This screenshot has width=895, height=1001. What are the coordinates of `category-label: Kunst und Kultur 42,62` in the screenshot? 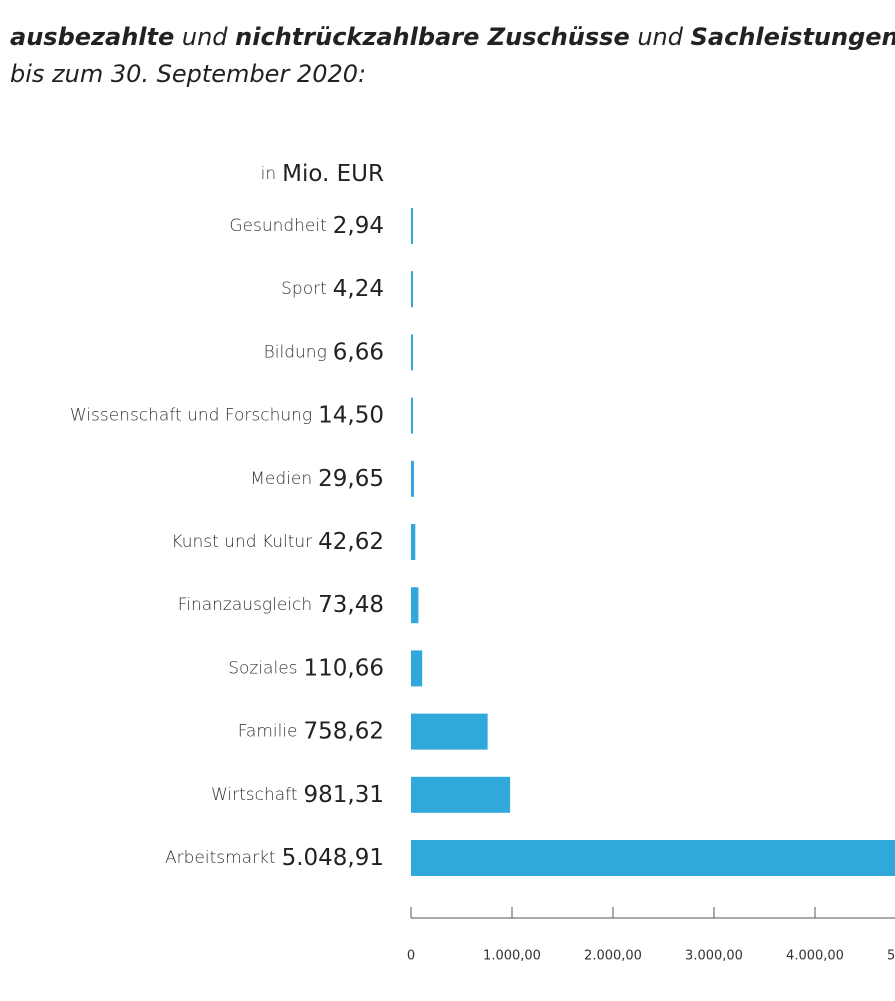 It's located at (277, 542).